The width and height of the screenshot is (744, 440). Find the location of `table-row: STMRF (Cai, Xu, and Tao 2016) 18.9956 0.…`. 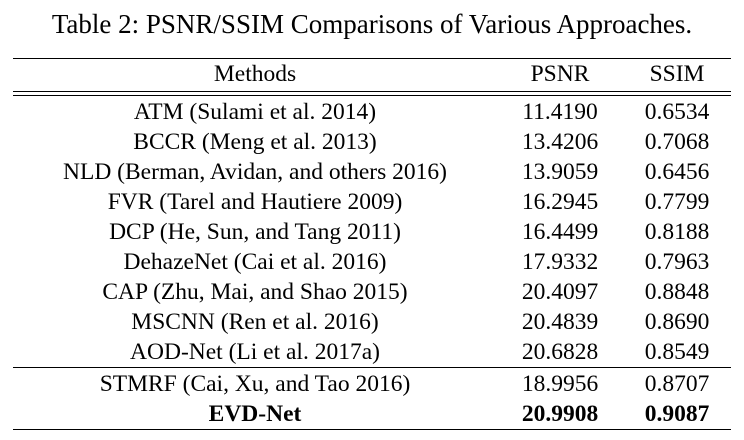

table-row: STMRF (Cai, Xu, and Tao 2016) 18.9956 0.… is located at coordinates (372, 384).